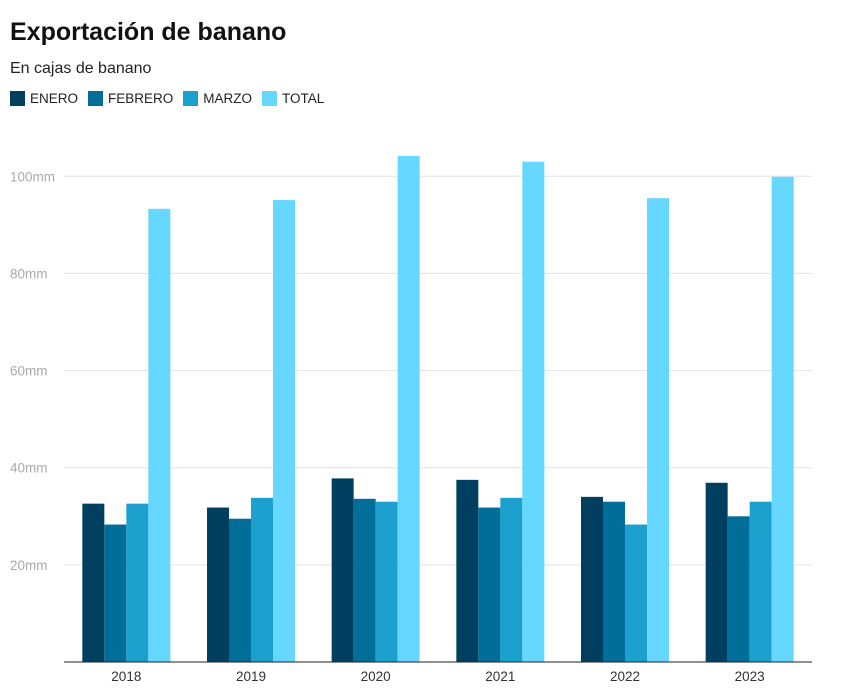 Image resolution: width=858 pixels, height=693 pixels. Describe the element at coordinates (625, 676) in the screenshot. I see `x-tick-label: 2022` at that location.